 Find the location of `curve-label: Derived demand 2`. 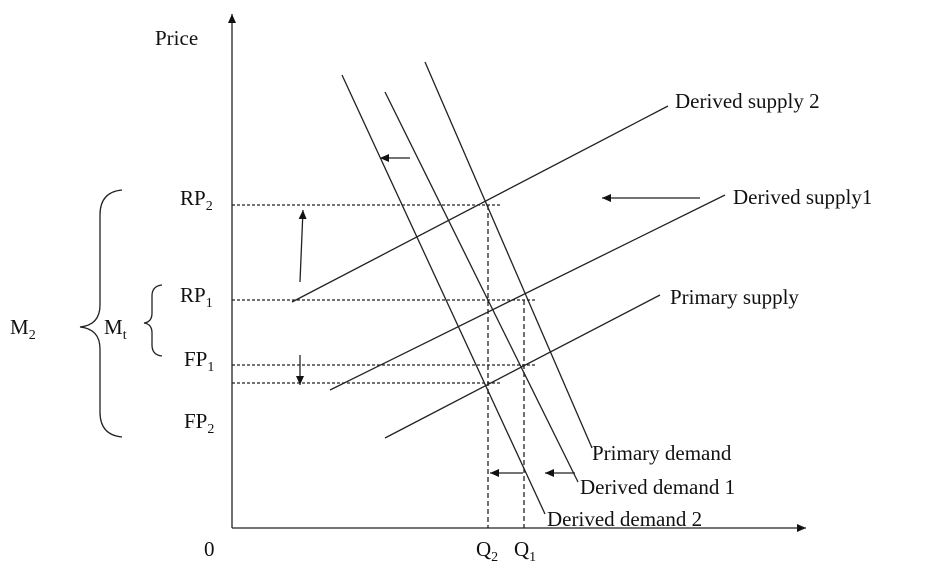

curve-label: Derived demand 2 is located at coordinates (624, 519).